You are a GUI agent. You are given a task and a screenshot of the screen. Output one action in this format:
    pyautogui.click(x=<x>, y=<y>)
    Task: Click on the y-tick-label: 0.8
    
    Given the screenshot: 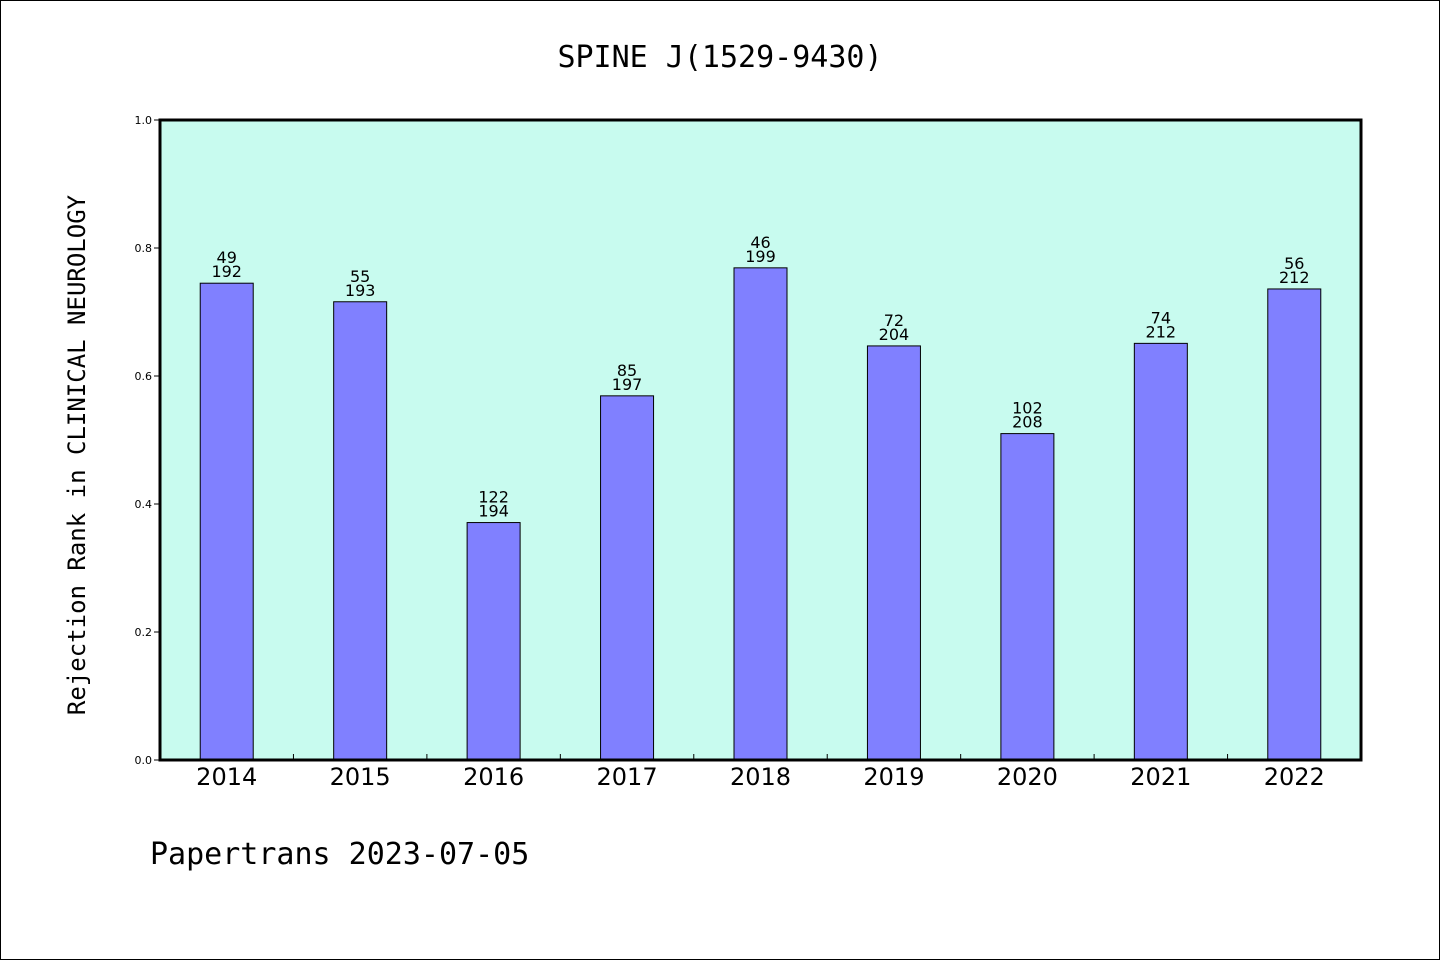 What is the action you would take?
    pyautogui.click(x=144, y=248)
    